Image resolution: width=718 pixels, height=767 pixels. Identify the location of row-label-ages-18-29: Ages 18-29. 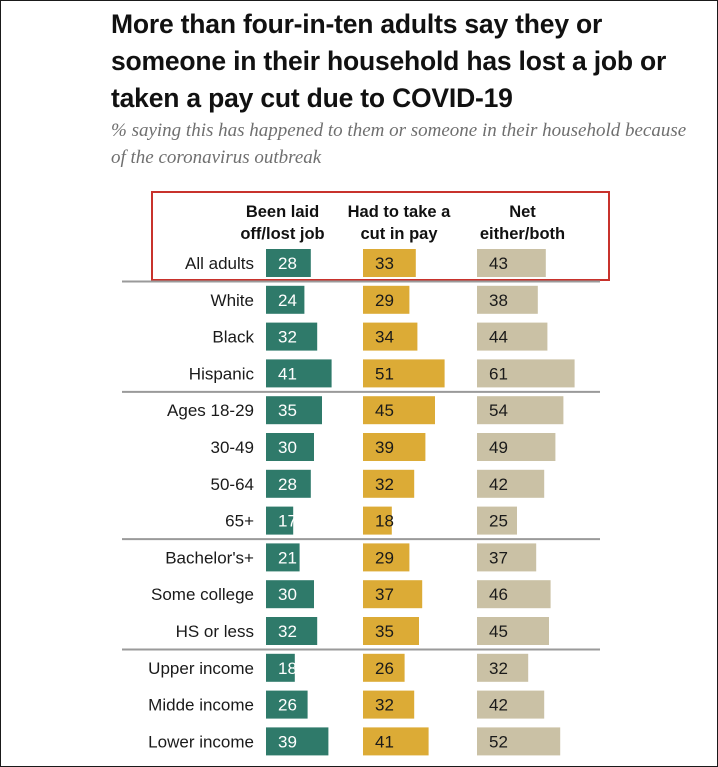
(210, 410).